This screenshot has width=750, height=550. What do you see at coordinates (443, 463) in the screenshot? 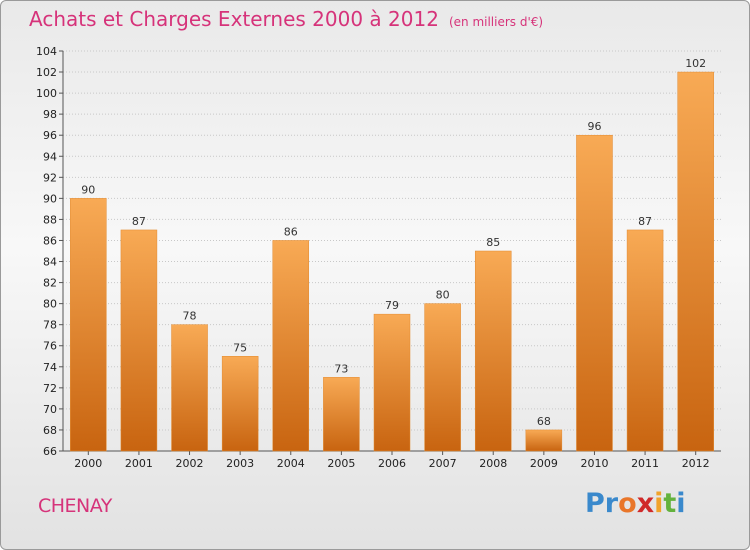
I see `x-tick-label: 2007` at bounding box center [443, 463].